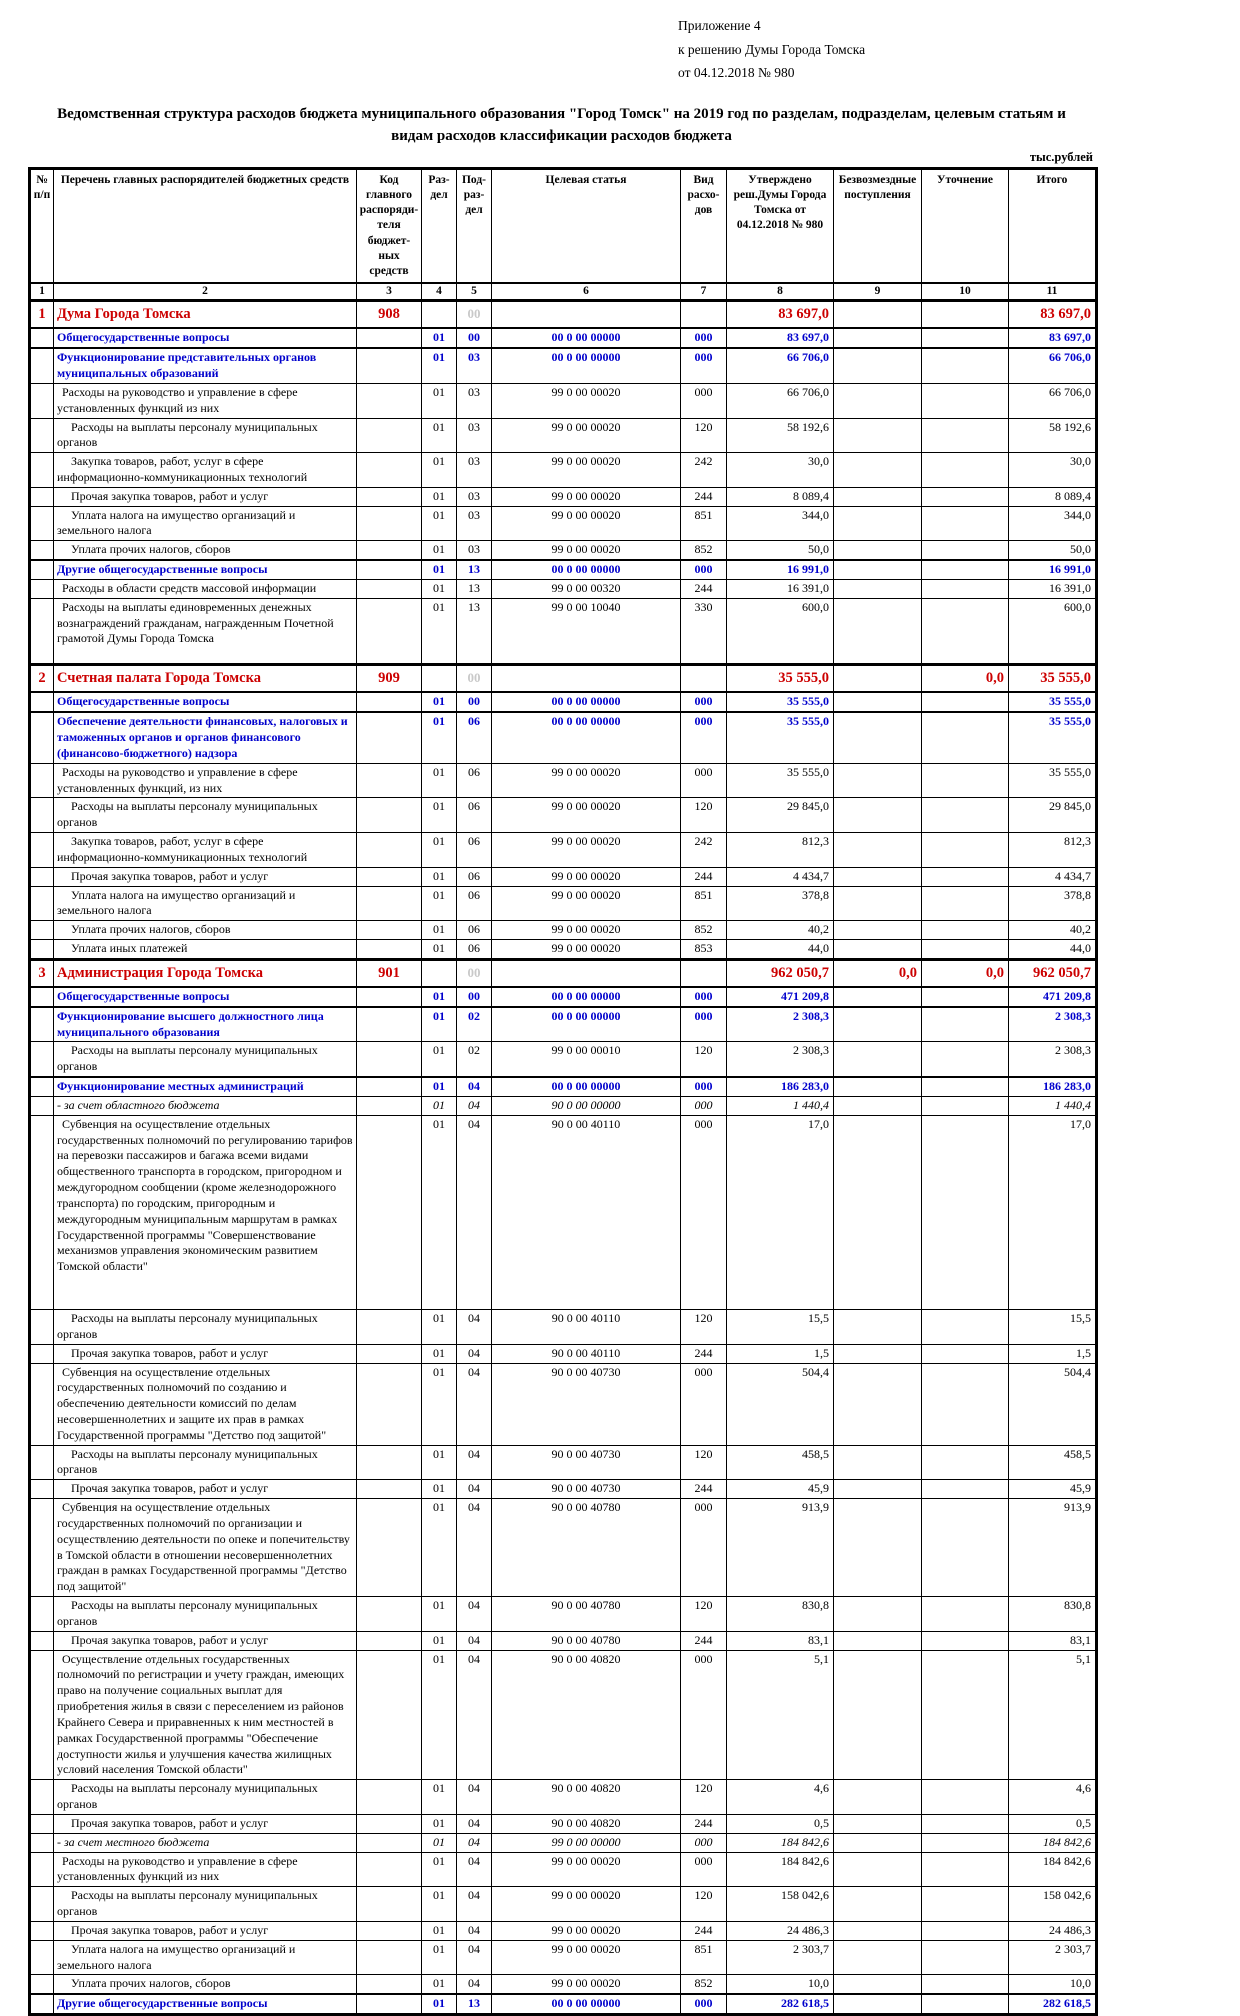 Image resolution: width=1240 pixels, height=2016 pixels. Describe the element at coordinates (780, 1212) in the screenshot. I see `approved-amount: 17,0` at that location.